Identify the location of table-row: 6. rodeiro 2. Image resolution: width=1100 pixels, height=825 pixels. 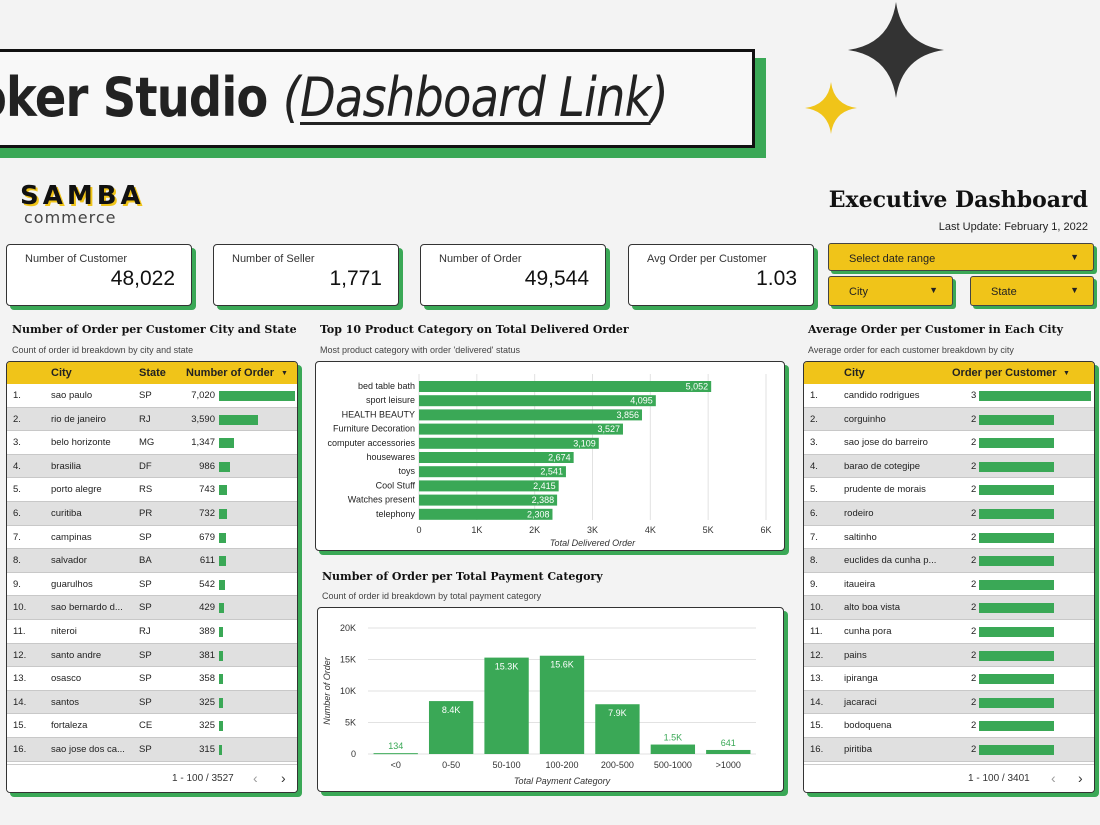
(949, 514).